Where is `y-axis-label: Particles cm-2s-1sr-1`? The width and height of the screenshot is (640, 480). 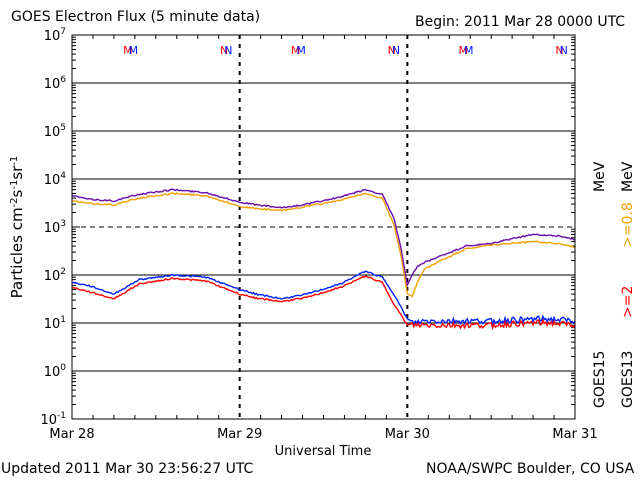 y-axis-label: Particles cm-2s-1sr-1 is located at coordinates (17, 227).